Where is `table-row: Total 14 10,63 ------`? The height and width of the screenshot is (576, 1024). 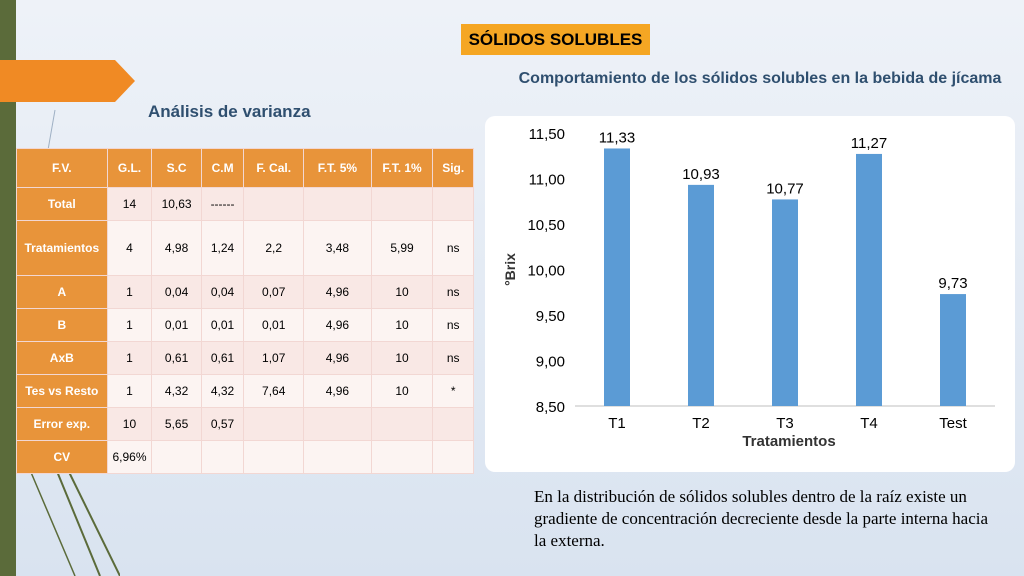 table-row: Total 14 10,63 ------ is located at coordinates (245, 204).